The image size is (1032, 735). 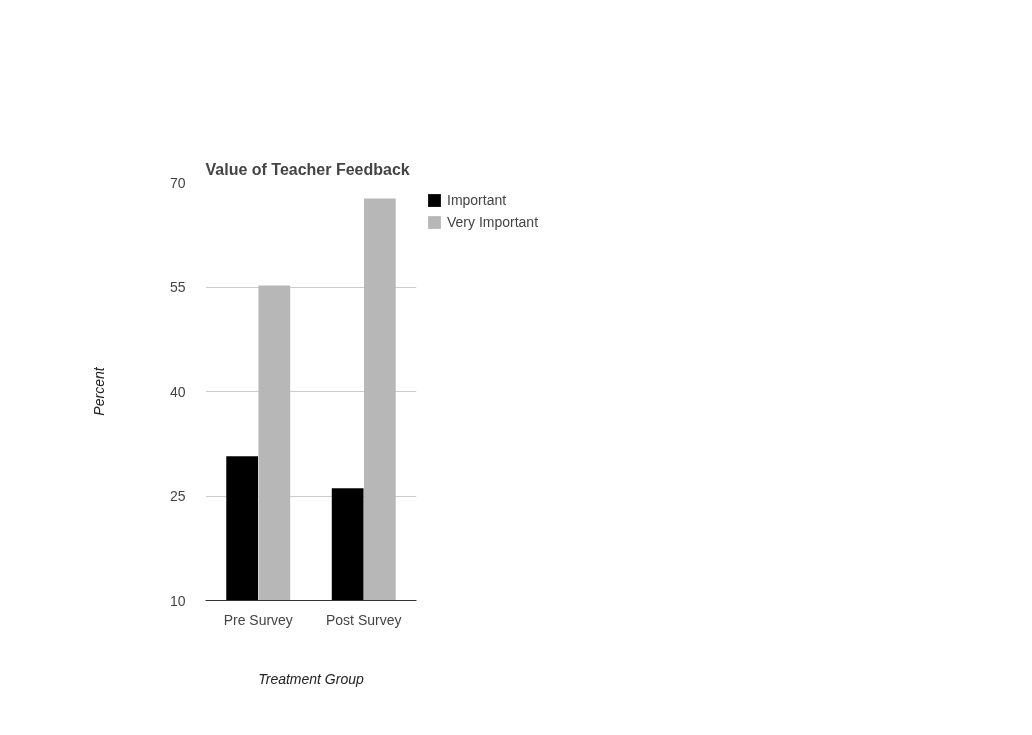 What do you see at coordinates (477, 200) in the screenshot?
I see `legend-label: Important` at bounding box center [477, 200].